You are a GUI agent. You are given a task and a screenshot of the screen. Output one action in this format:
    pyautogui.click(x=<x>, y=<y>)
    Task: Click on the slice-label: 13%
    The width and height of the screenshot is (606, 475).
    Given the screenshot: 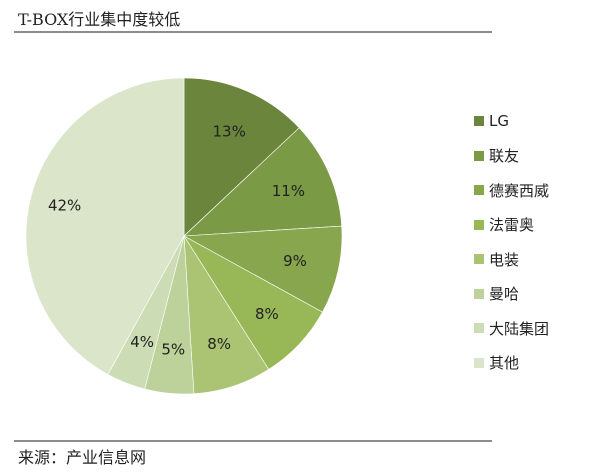 What is the action you would take?
    pyautogui.click(x=229, y=132)
    